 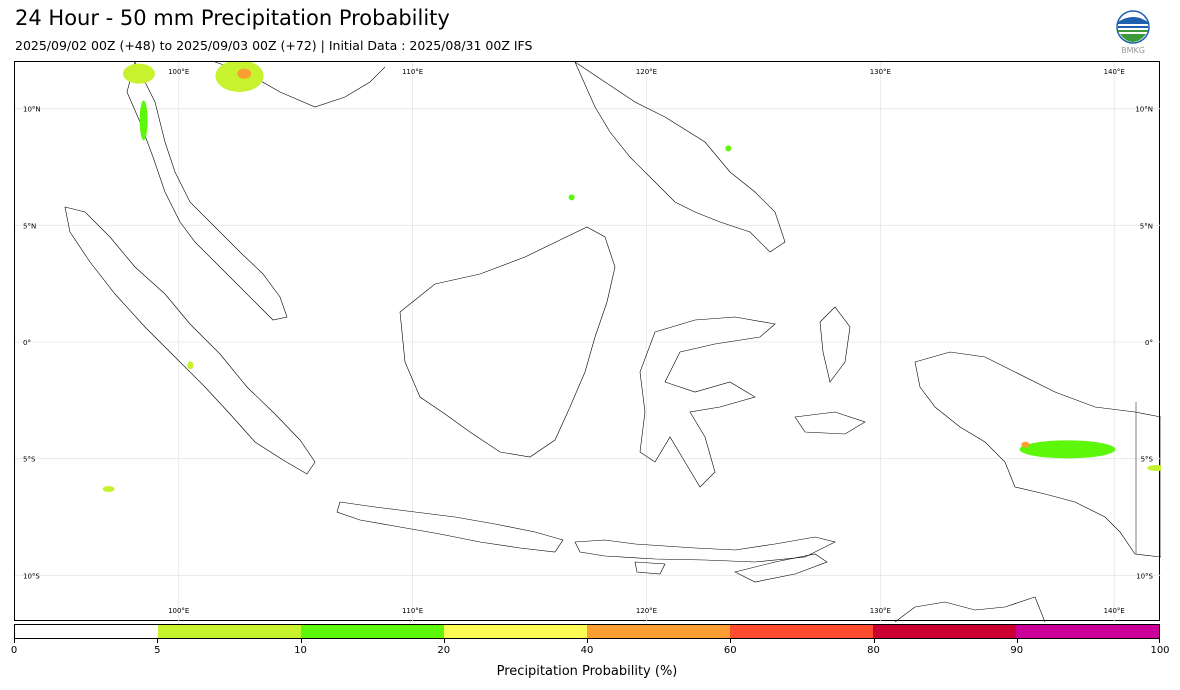 What do you see at coordinates (14, 650) in the screenshot?
I see `colorbar-tick-label: 0` at bounding box center [14, 650].